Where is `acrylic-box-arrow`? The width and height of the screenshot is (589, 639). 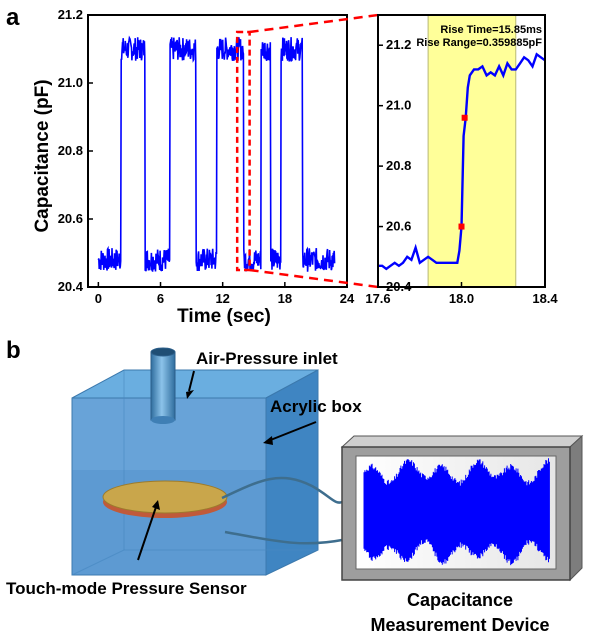 acrylic-box-arrow is located at coordinates (290, 433).